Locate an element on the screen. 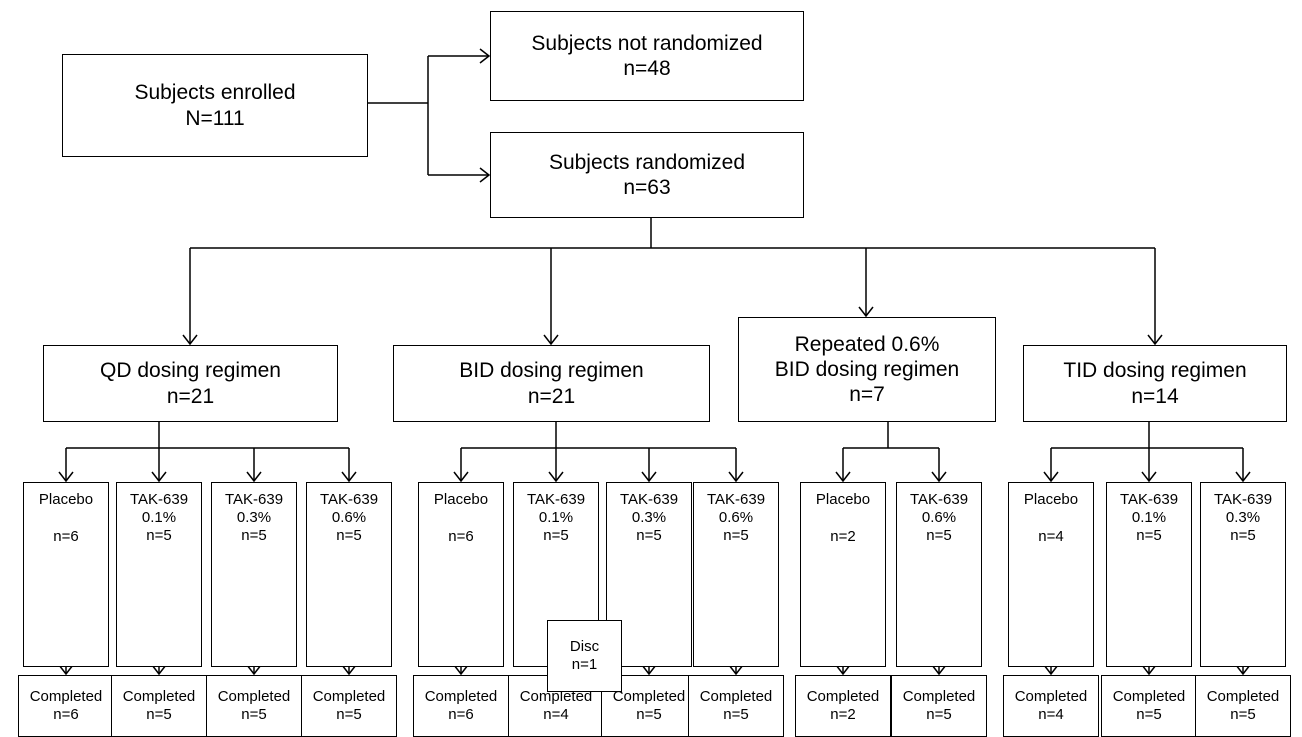 Image resolution: width=1302 pixels, height=737 pixels. regimen-qd-box: QD dosing regimen n=21 is located at coordinates (190, 383).